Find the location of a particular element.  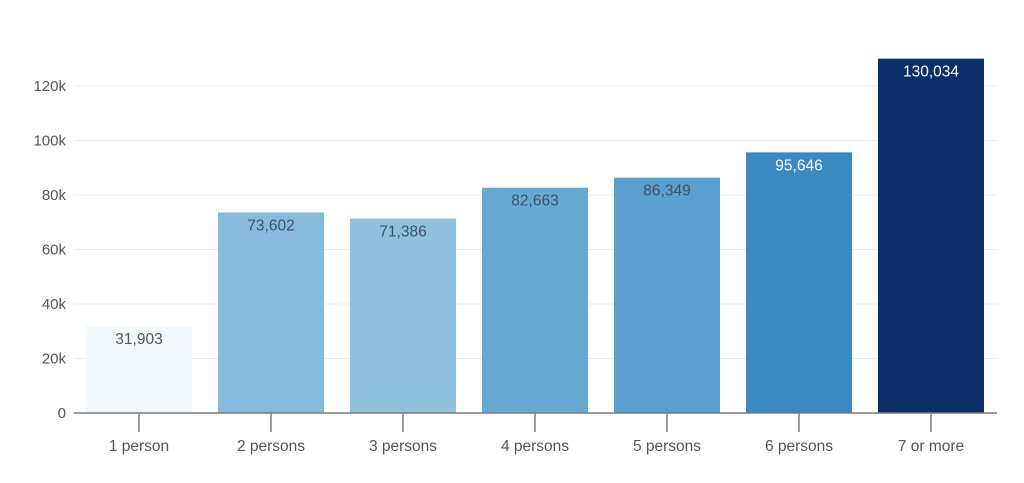

x-axis-ticks is located at coordinates (535, 422).